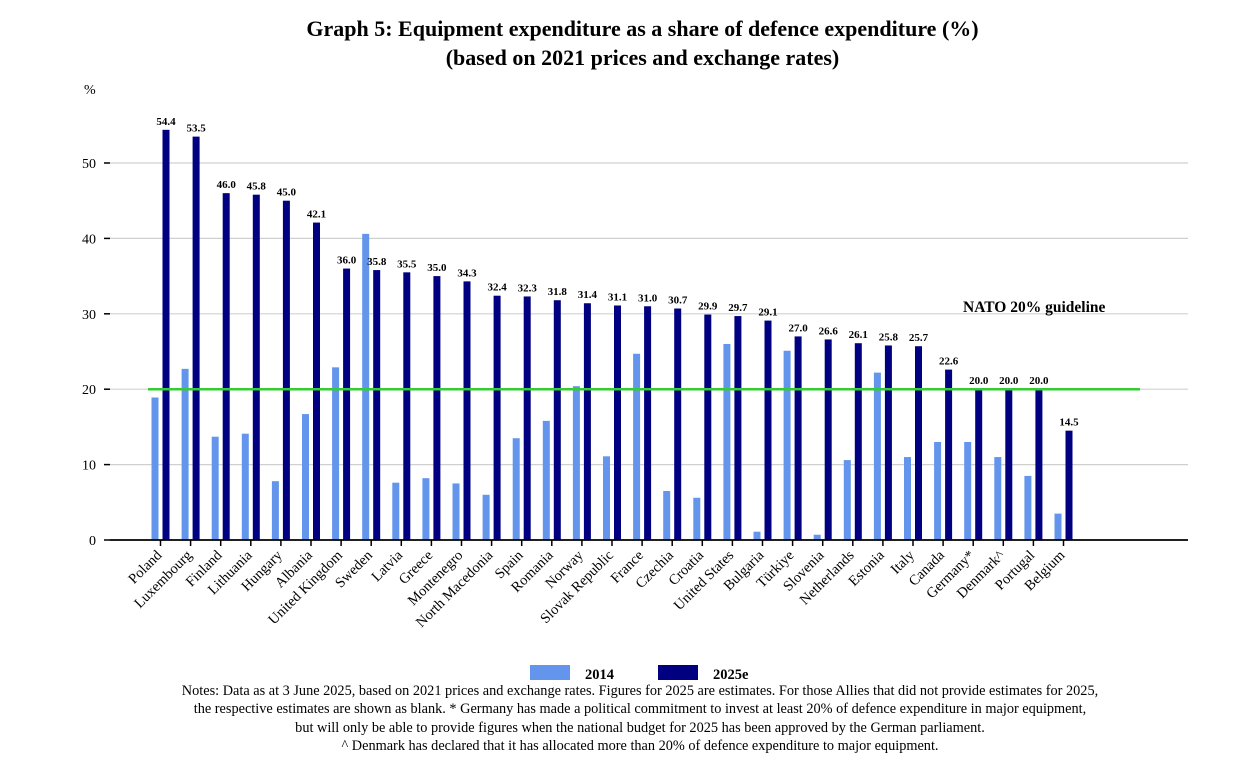 This screenshot has width=1235, height=773. What do you see at coordinates (889, 337) in the screenshot?
I see `data-label: 25.8` at bounding box center [889, 337].